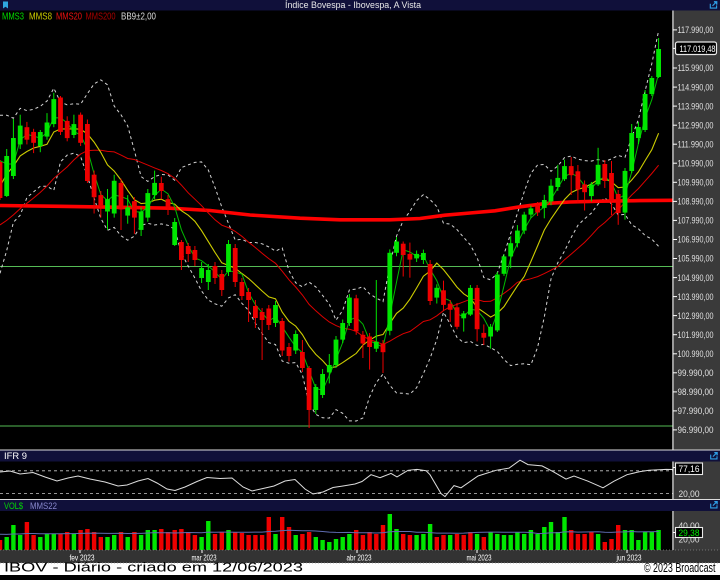  I want to click on svg-text: 106.990,00, so click(696, 240).